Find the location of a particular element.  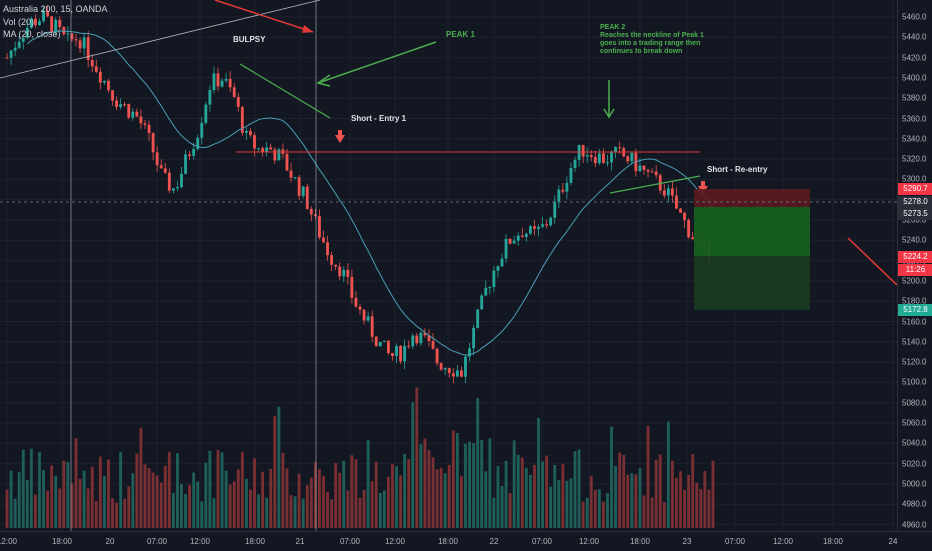

peak1-trendline is located at coordinates (285, 91).